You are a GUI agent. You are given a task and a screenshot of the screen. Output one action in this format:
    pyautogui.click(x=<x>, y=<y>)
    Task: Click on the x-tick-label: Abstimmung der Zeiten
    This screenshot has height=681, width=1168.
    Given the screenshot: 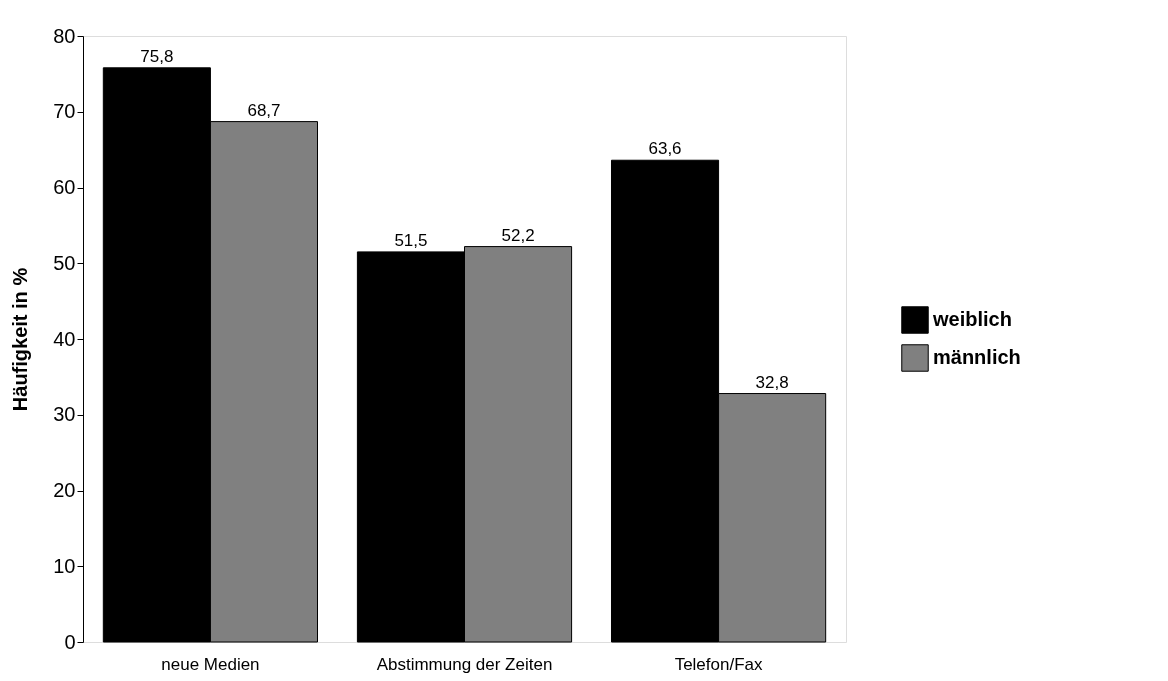 What is the action you would take?
    pyautogui.click(x=464, y=664)
    